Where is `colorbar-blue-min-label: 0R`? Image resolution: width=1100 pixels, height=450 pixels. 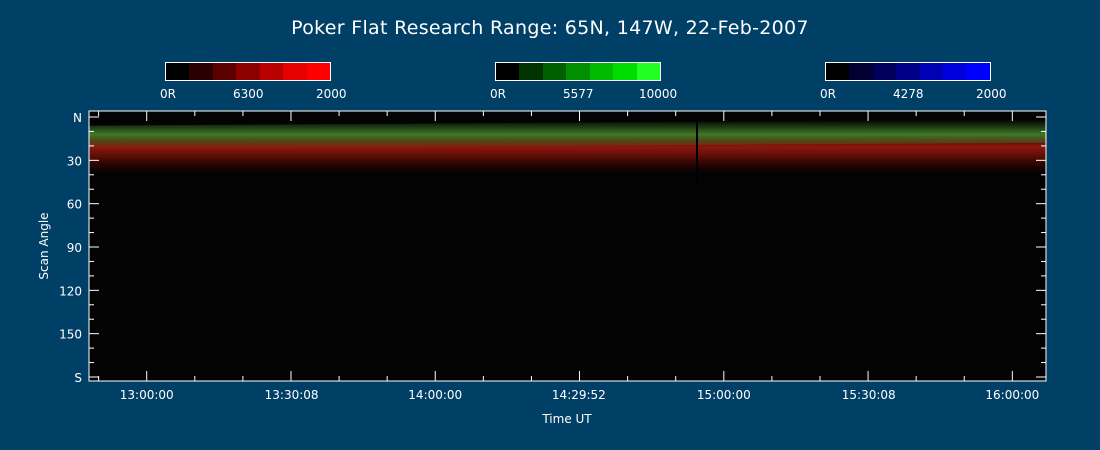 colorbar-blue-min-label: 0R is located at coordinates (828, 94).